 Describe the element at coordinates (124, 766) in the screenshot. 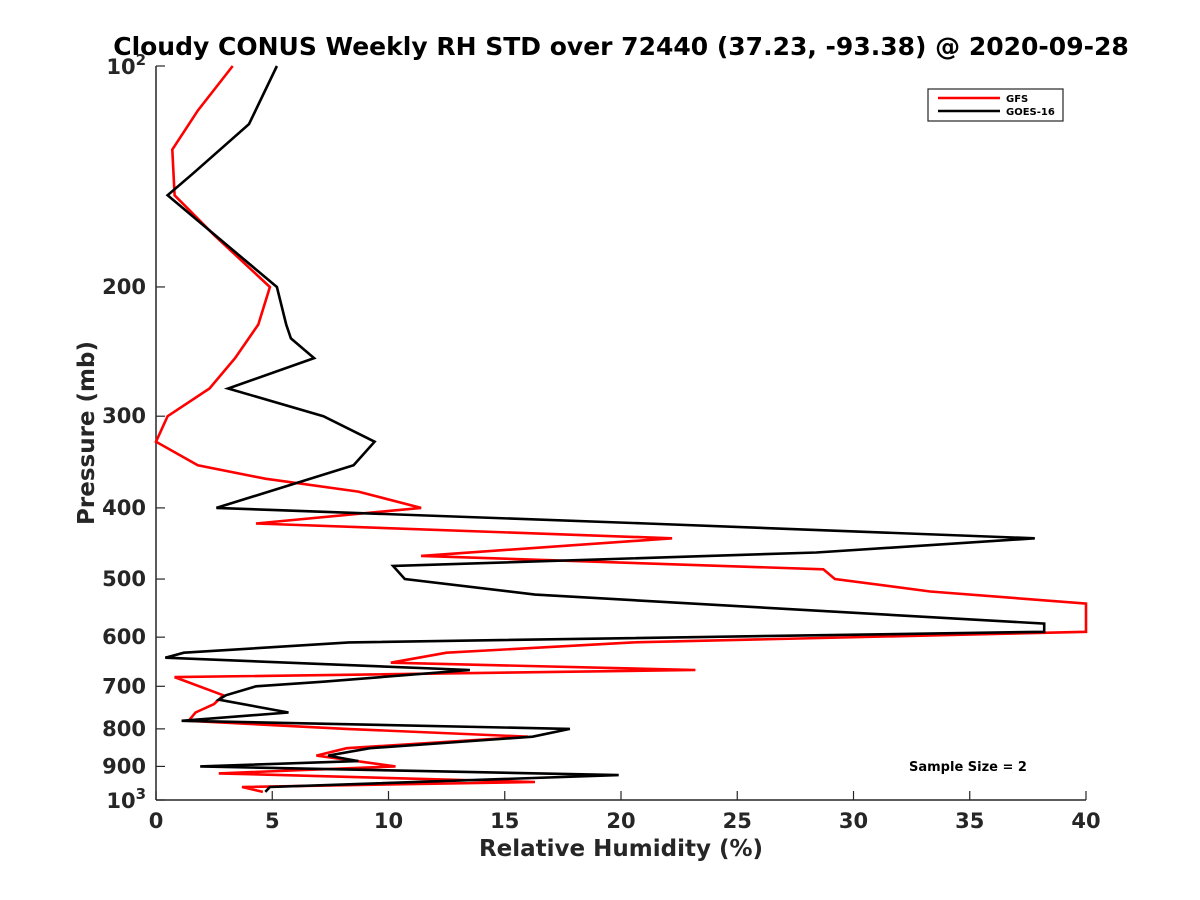

I see `y-tick-label: 900` at that location.